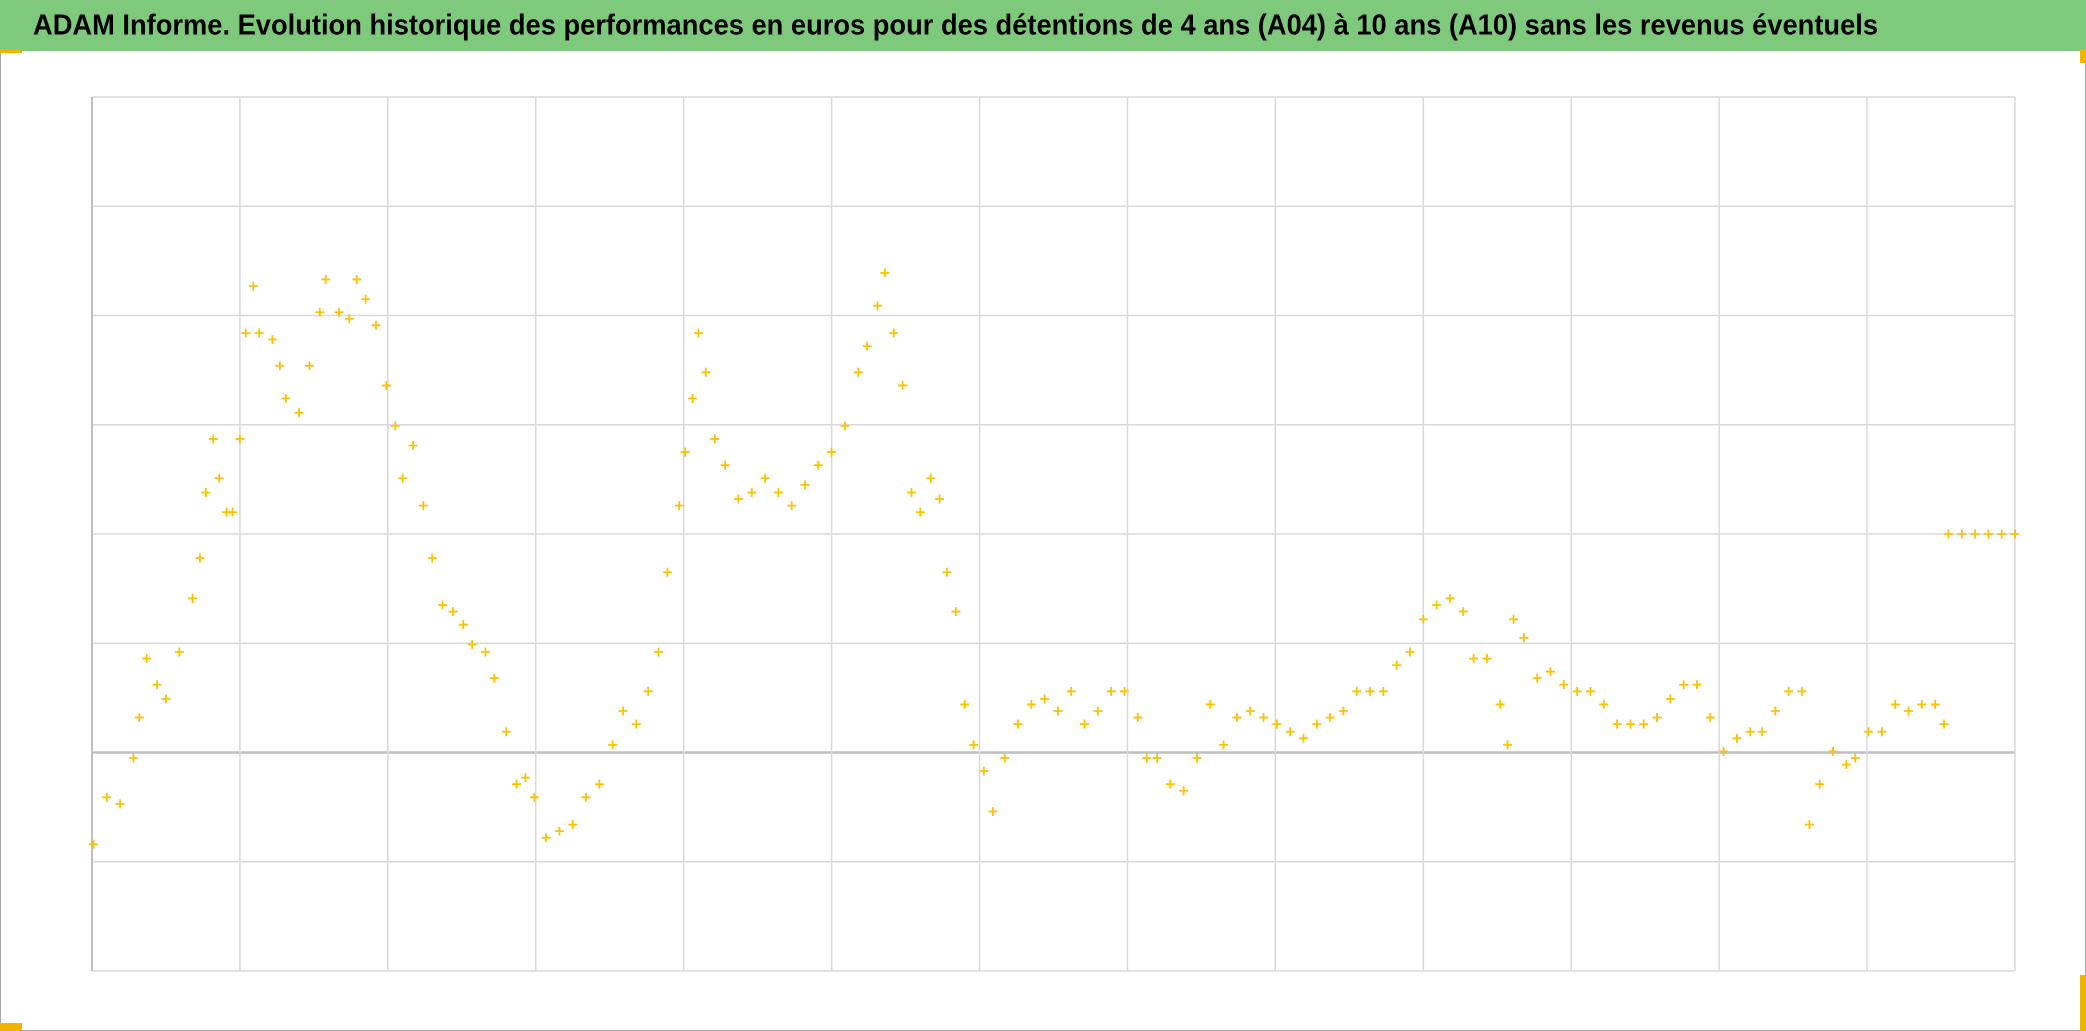 The image size is (2086, 1031). I want to click on title-bar, so click(1043, 25).